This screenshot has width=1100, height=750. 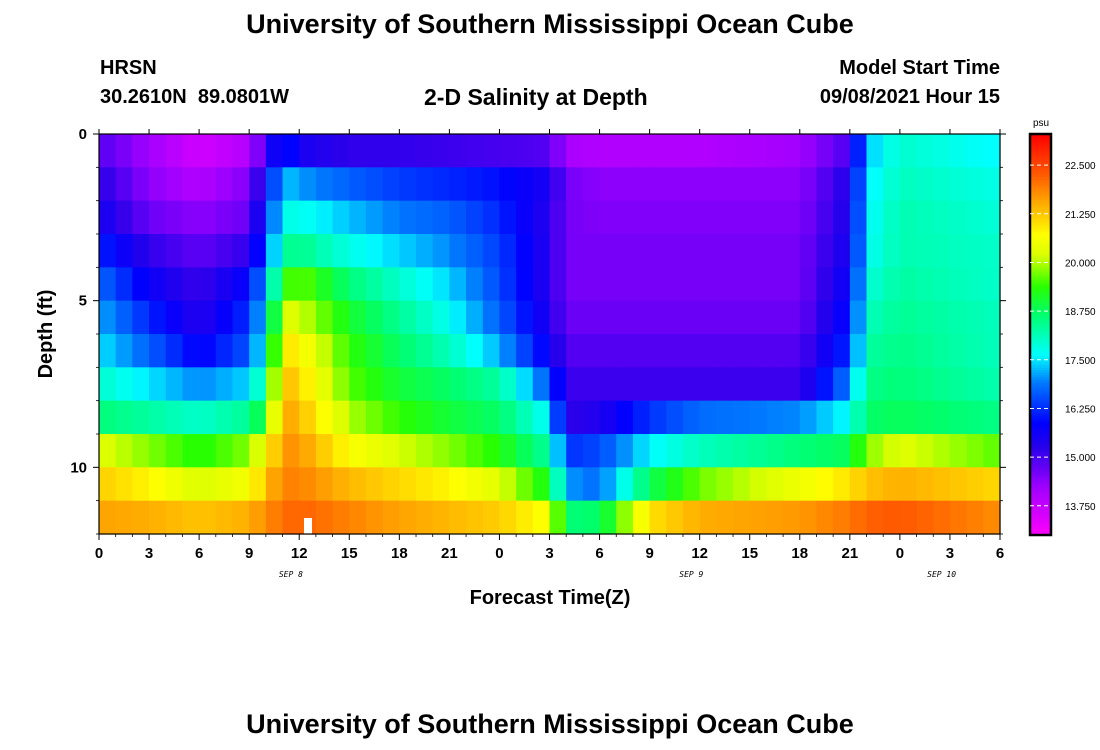 I want to click on colorbar-tick-label: 21.250, so click(x=1080, y=215).